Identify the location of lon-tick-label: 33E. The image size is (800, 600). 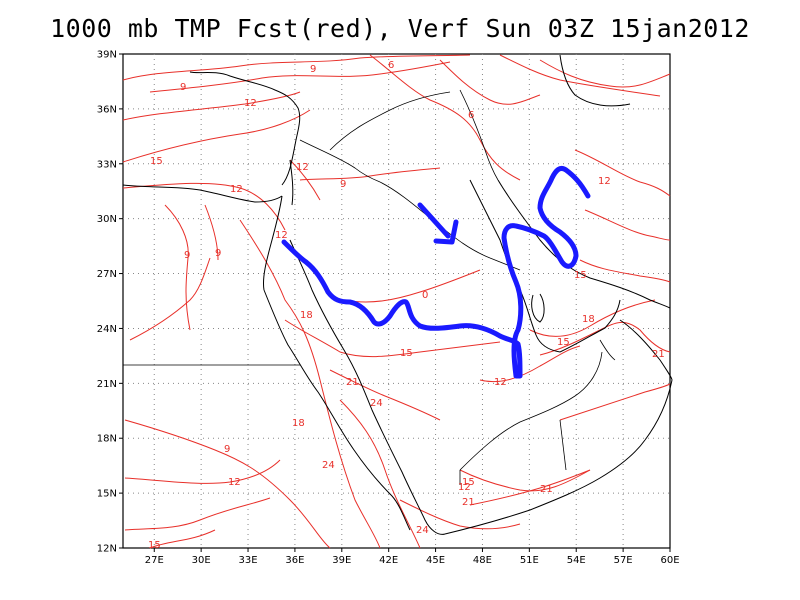
(248, 560).